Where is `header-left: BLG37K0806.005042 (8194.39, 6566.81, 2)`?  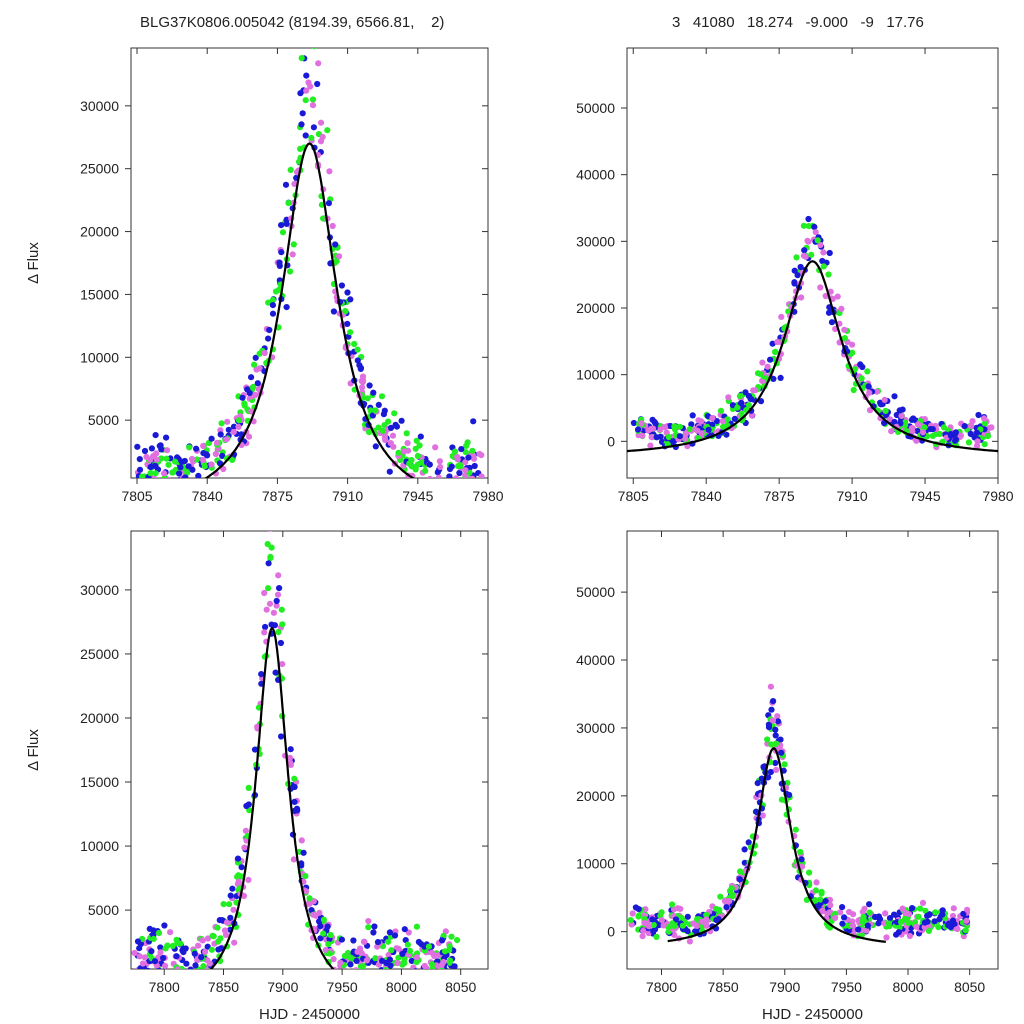 header-left: BLG37K0806.005042 (8194.39, 6566.81, 2) is located at coordinates (292, 22).